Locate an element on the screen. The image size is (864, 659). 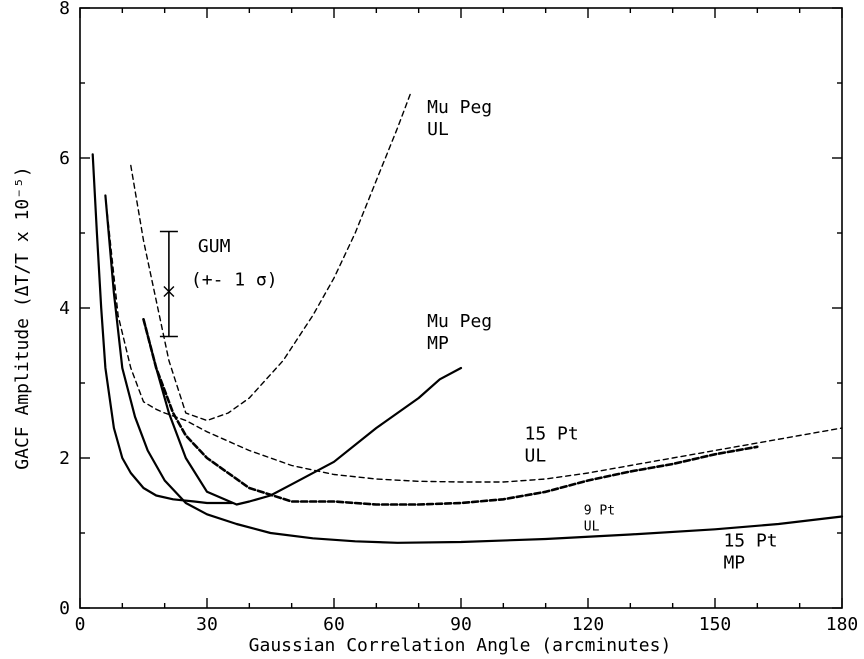
series-label-4-0: 15 Pt is located at coordinates (750, 541).